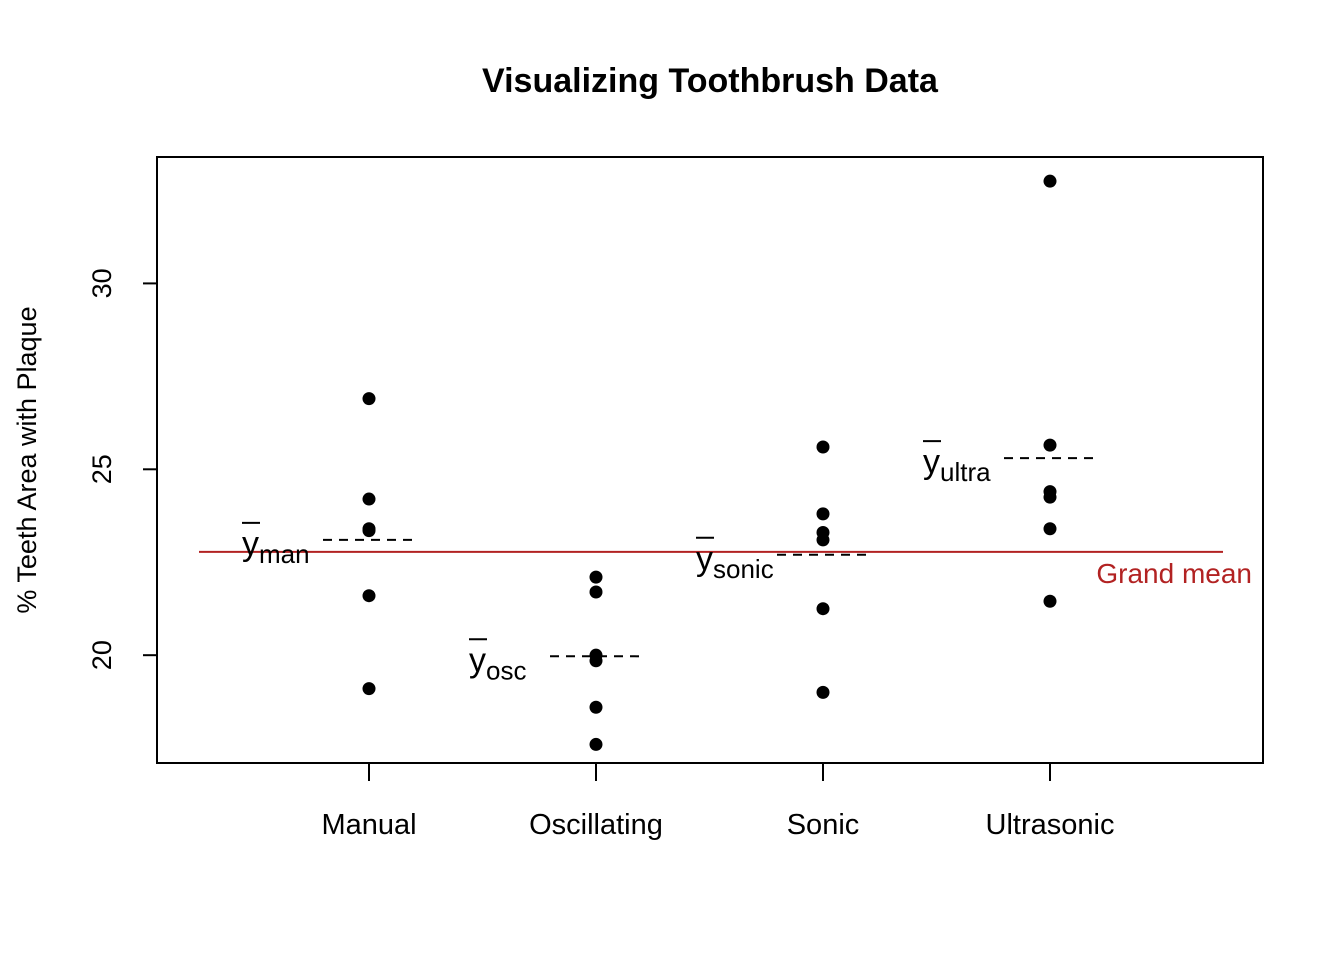 The image size is (1344, 960). Describe the element at coordinates (965, 472) in the screenshot. I see `group-mean-subscript: ultra` at that location.